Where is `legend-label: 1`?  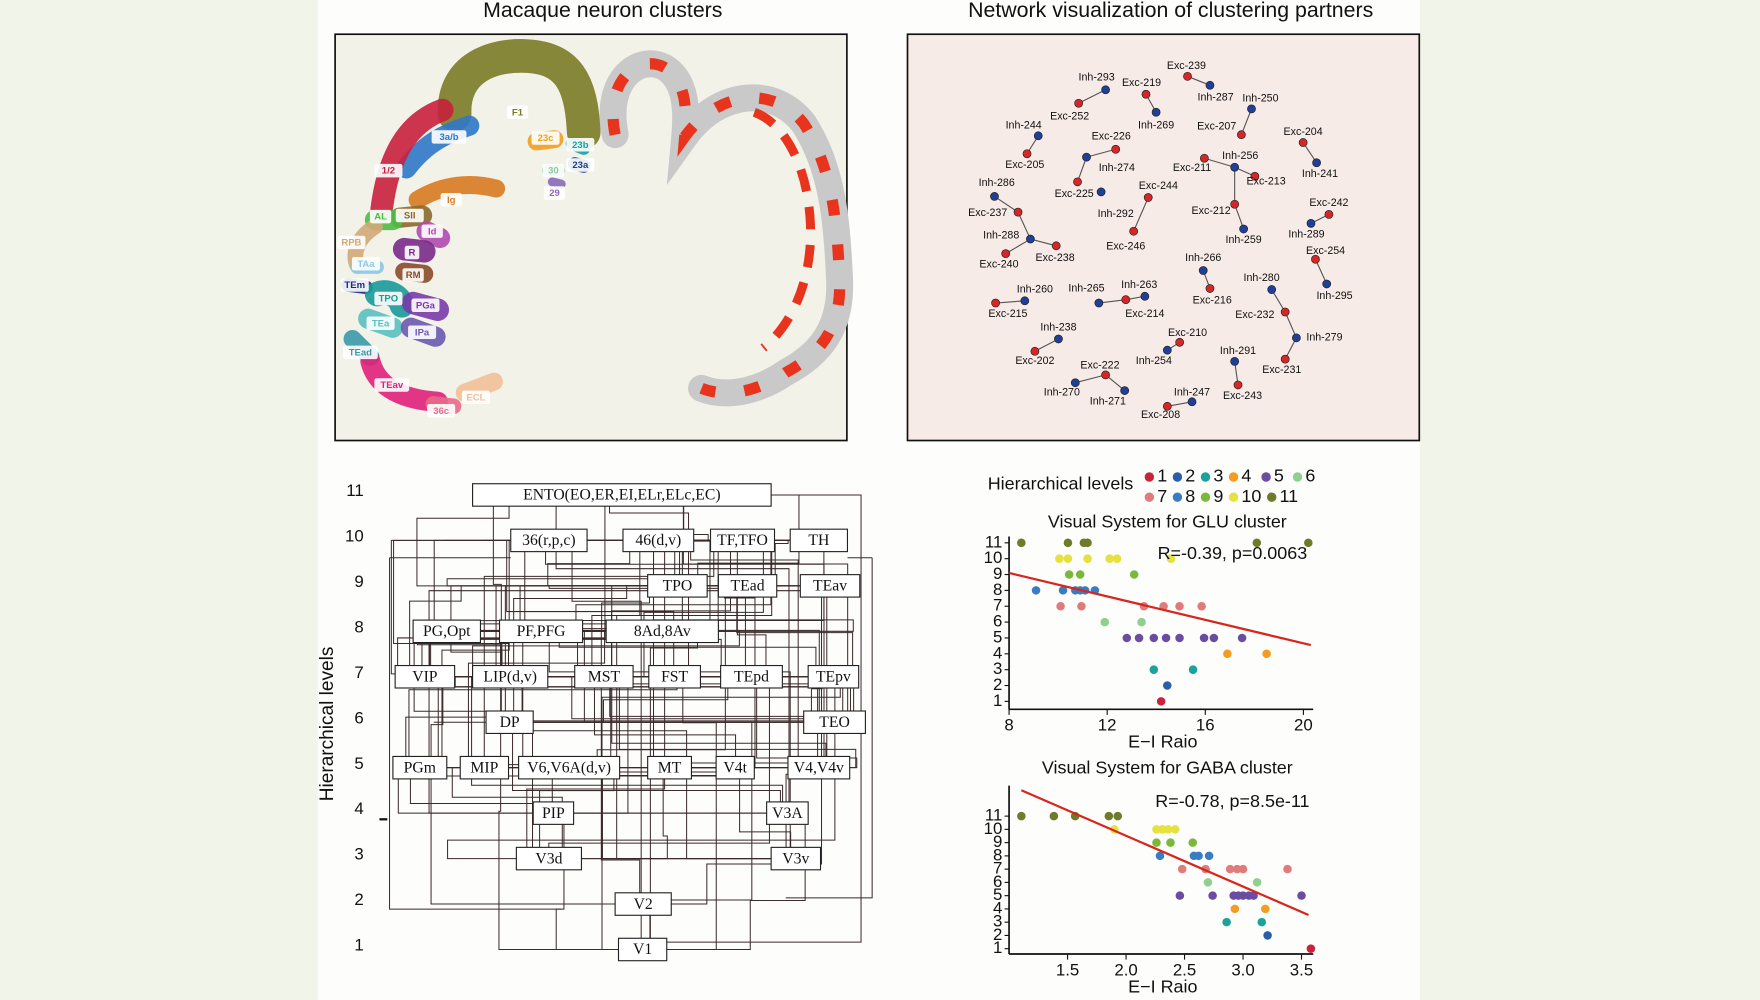 legend-label: 1 is located at coordinates (1162, 476).